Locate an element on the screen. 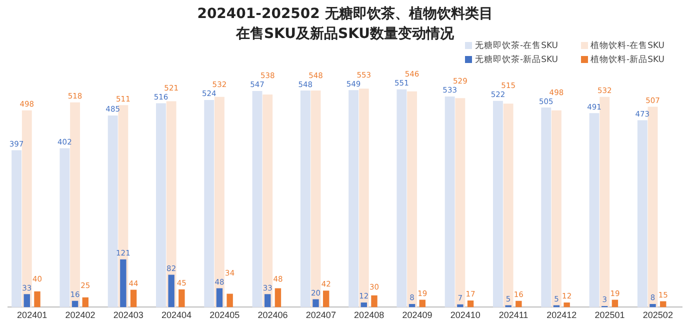 The height and width of the screenshot is (326, 690). x-tick-label: 202408 is located at coordinates (369, 315).